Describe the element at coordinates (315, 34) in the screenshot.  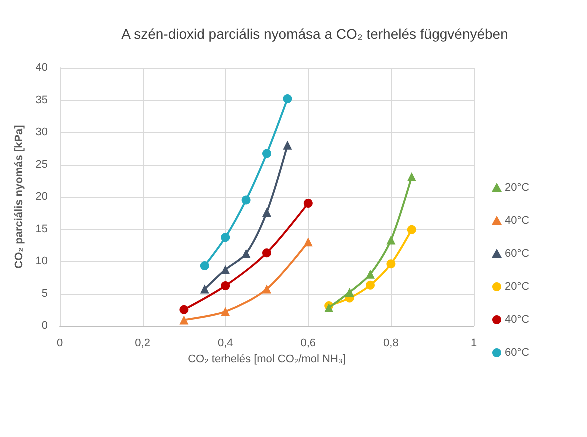
I see `chart-title: A szén-dioxid parciális nyomása a CO₂ terhelés függvényében` at that location.